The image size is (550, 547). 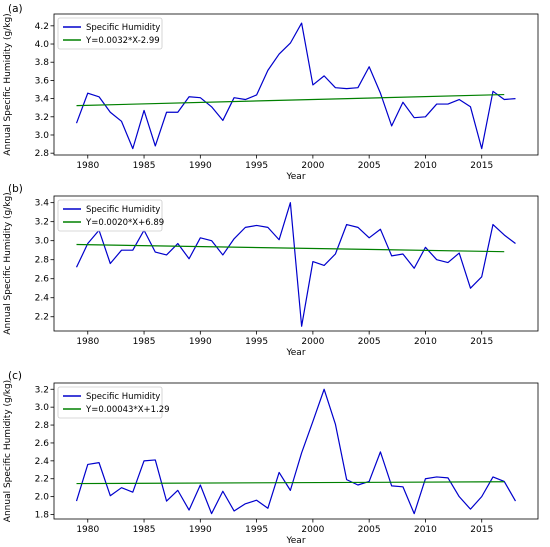 I want to click on panel-b-ytick-label: 2.6, so click(x=42, y=280).